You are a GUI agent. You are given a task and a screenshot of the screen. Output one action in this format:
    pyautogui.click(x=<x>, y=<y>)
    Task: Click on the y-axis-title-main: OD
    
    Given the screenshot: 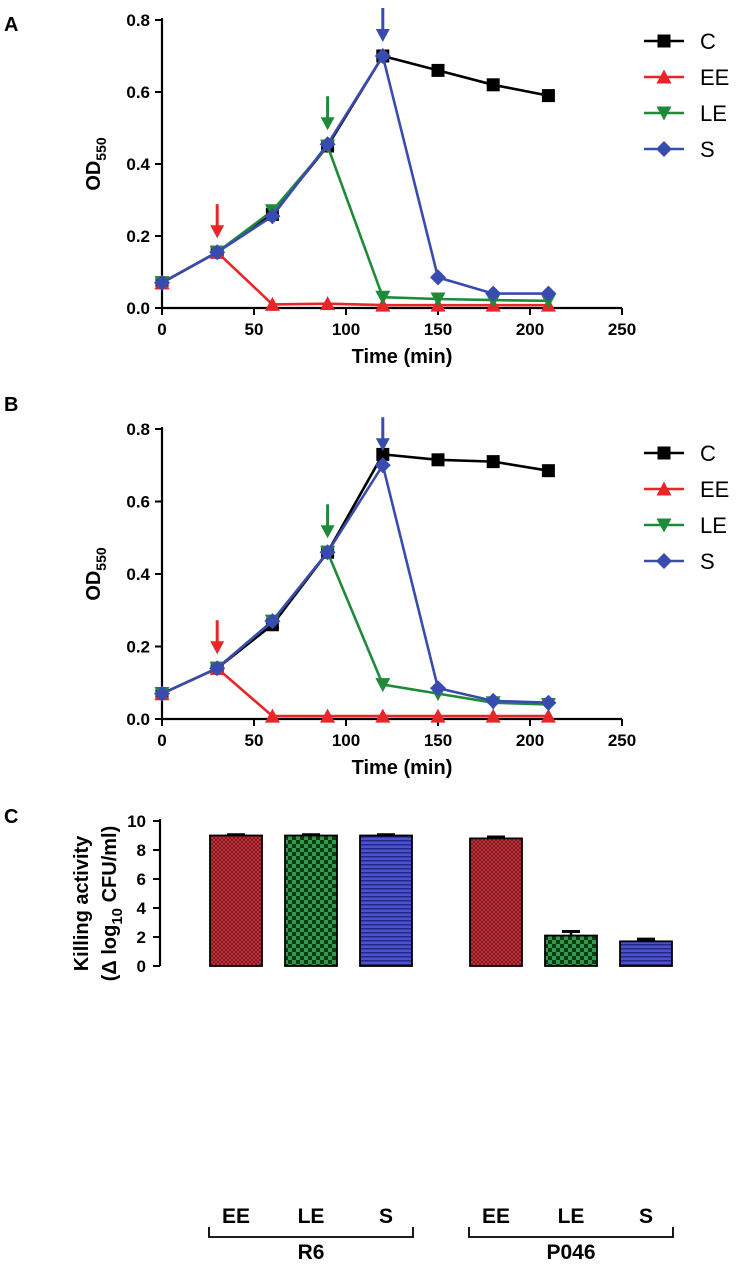 What is the action you would take?
    pyautogui.click(x=94, y=586)
    